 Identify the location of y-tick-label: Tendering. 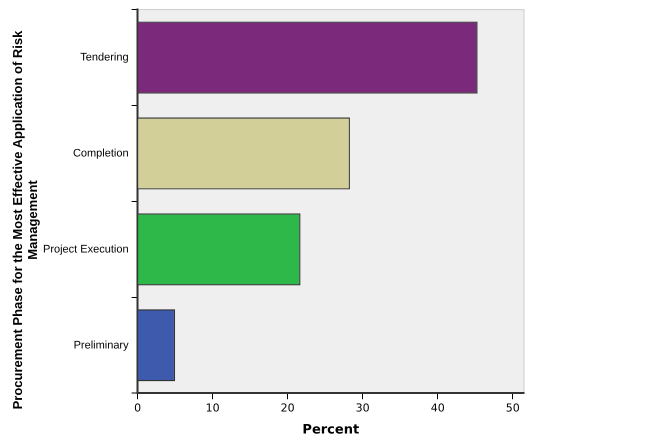
(104, 58).